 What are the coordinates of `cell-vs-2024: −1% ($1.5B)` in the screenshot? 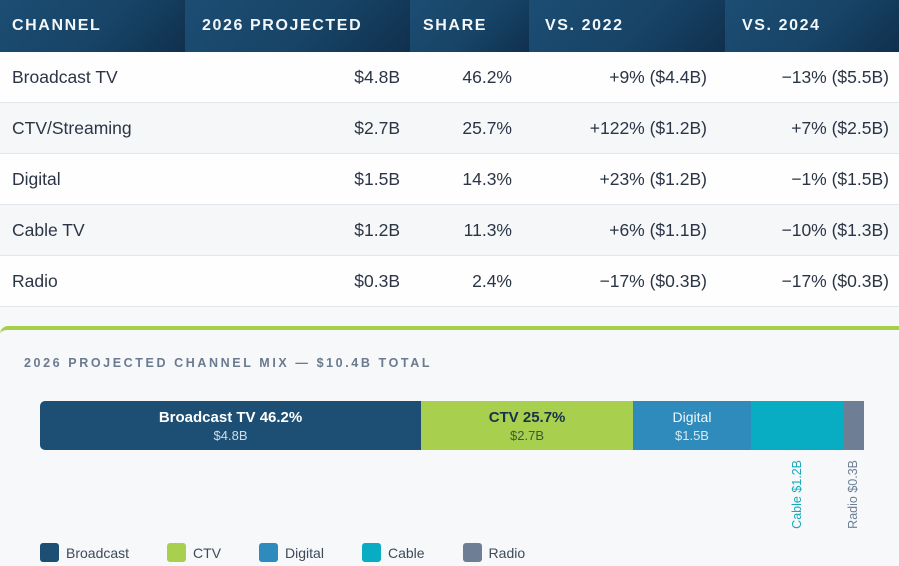 It's located at (840, 178).